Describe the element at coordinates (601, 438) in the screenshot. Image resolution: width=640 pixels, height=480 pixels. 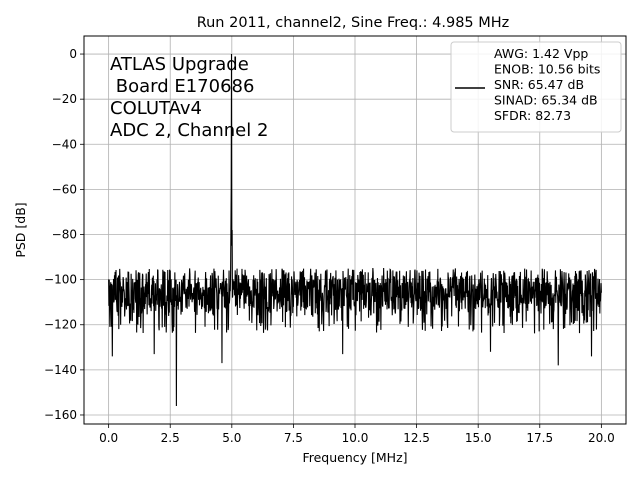
I see `x-tick-label: 20.0` at that location.